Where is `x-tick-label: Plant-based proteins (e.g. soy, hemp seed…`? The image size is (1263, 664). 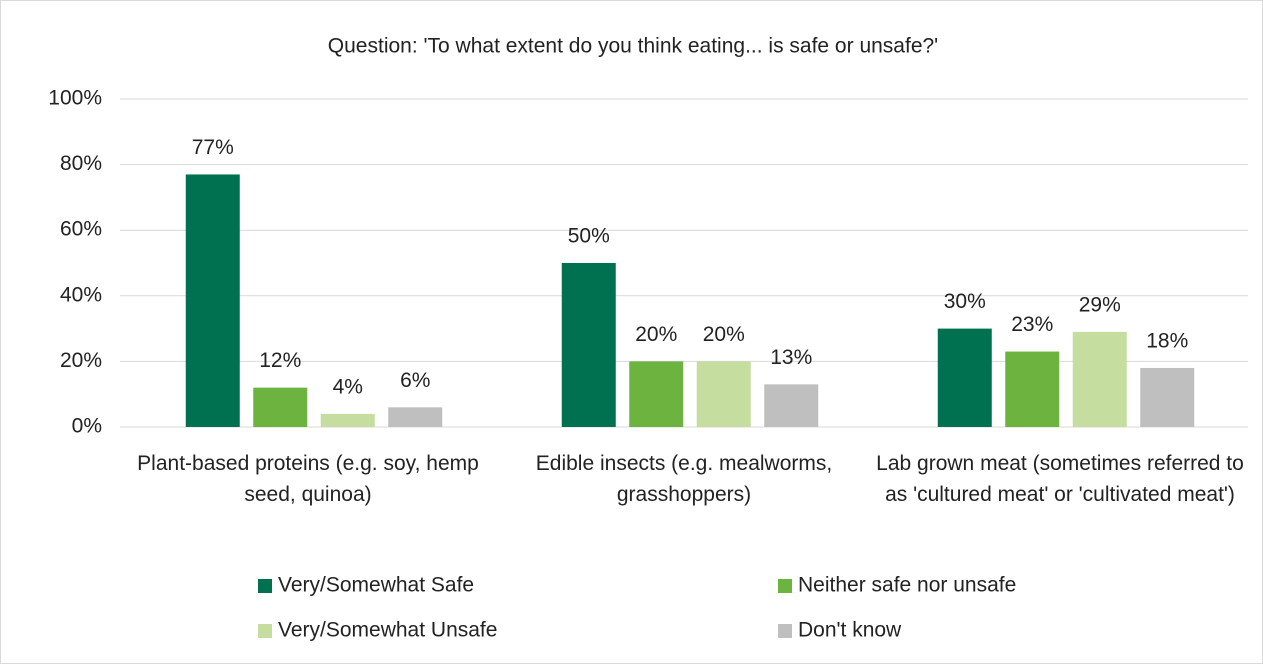 x-tick-label: Plant-based proteins (e.g. soy, hemp seed… is located at coordinates (308, 479).